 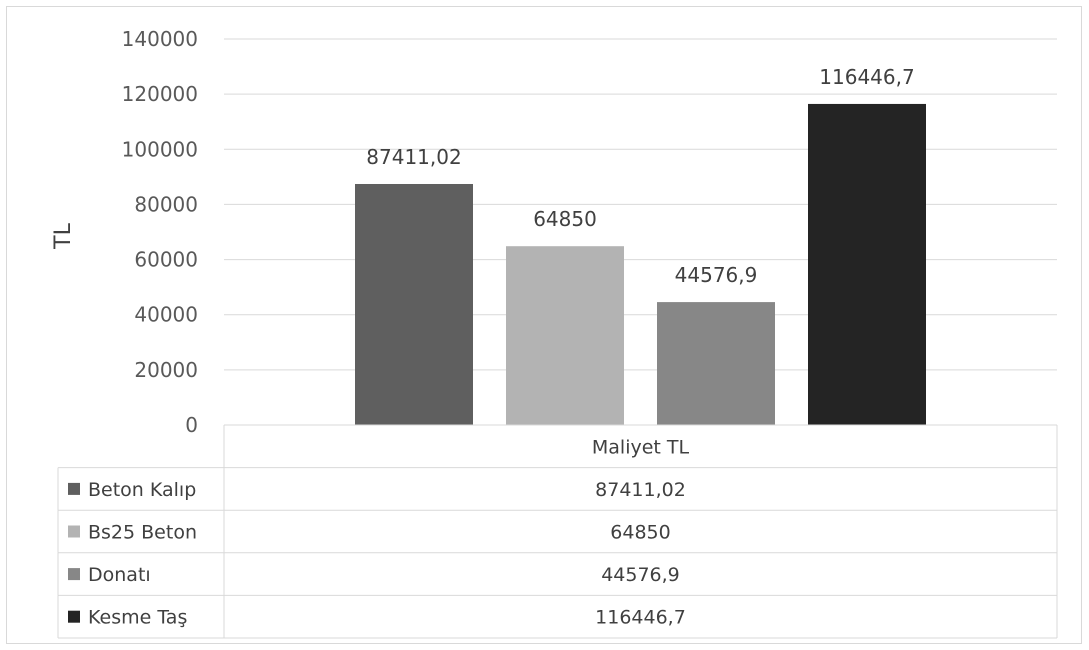 What do you see at coordinates (160, 39) in the screenshot?
I see `y-tick-label: 140000` at bounding box center [160, 39].